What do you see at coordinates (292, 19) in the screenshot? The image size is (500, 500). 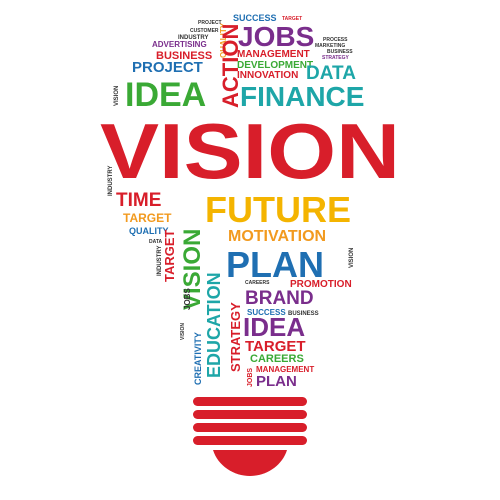 I see `word-target-top: TARGET` at bounding box center [292, 19].